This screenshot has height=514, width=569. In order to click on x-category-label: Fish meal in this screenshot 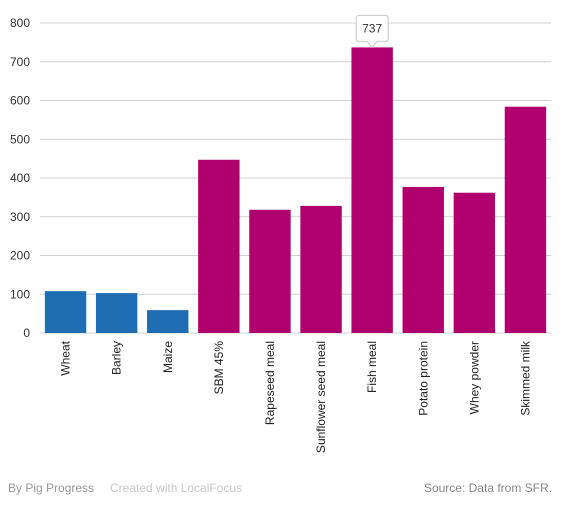, I will do `click(372, 367)`.